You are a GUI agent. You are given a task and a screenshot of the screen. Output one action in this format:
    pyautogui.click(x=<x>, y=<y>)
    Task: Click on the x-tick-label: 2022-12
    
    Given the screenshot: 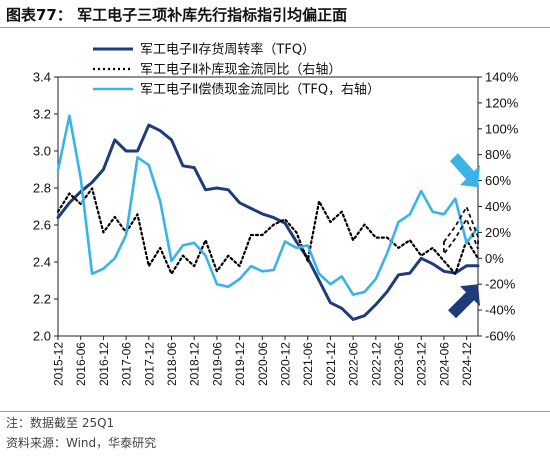 What is the action you would take?
    pyautogui.click(x=376, y=364)
    